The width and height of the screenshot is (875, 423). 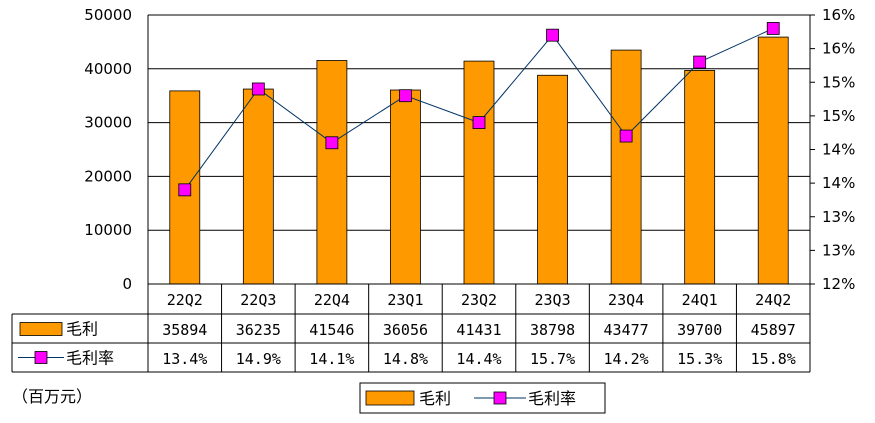 I want to click on unit-note: （百万元）, so click(x=52, y=396).